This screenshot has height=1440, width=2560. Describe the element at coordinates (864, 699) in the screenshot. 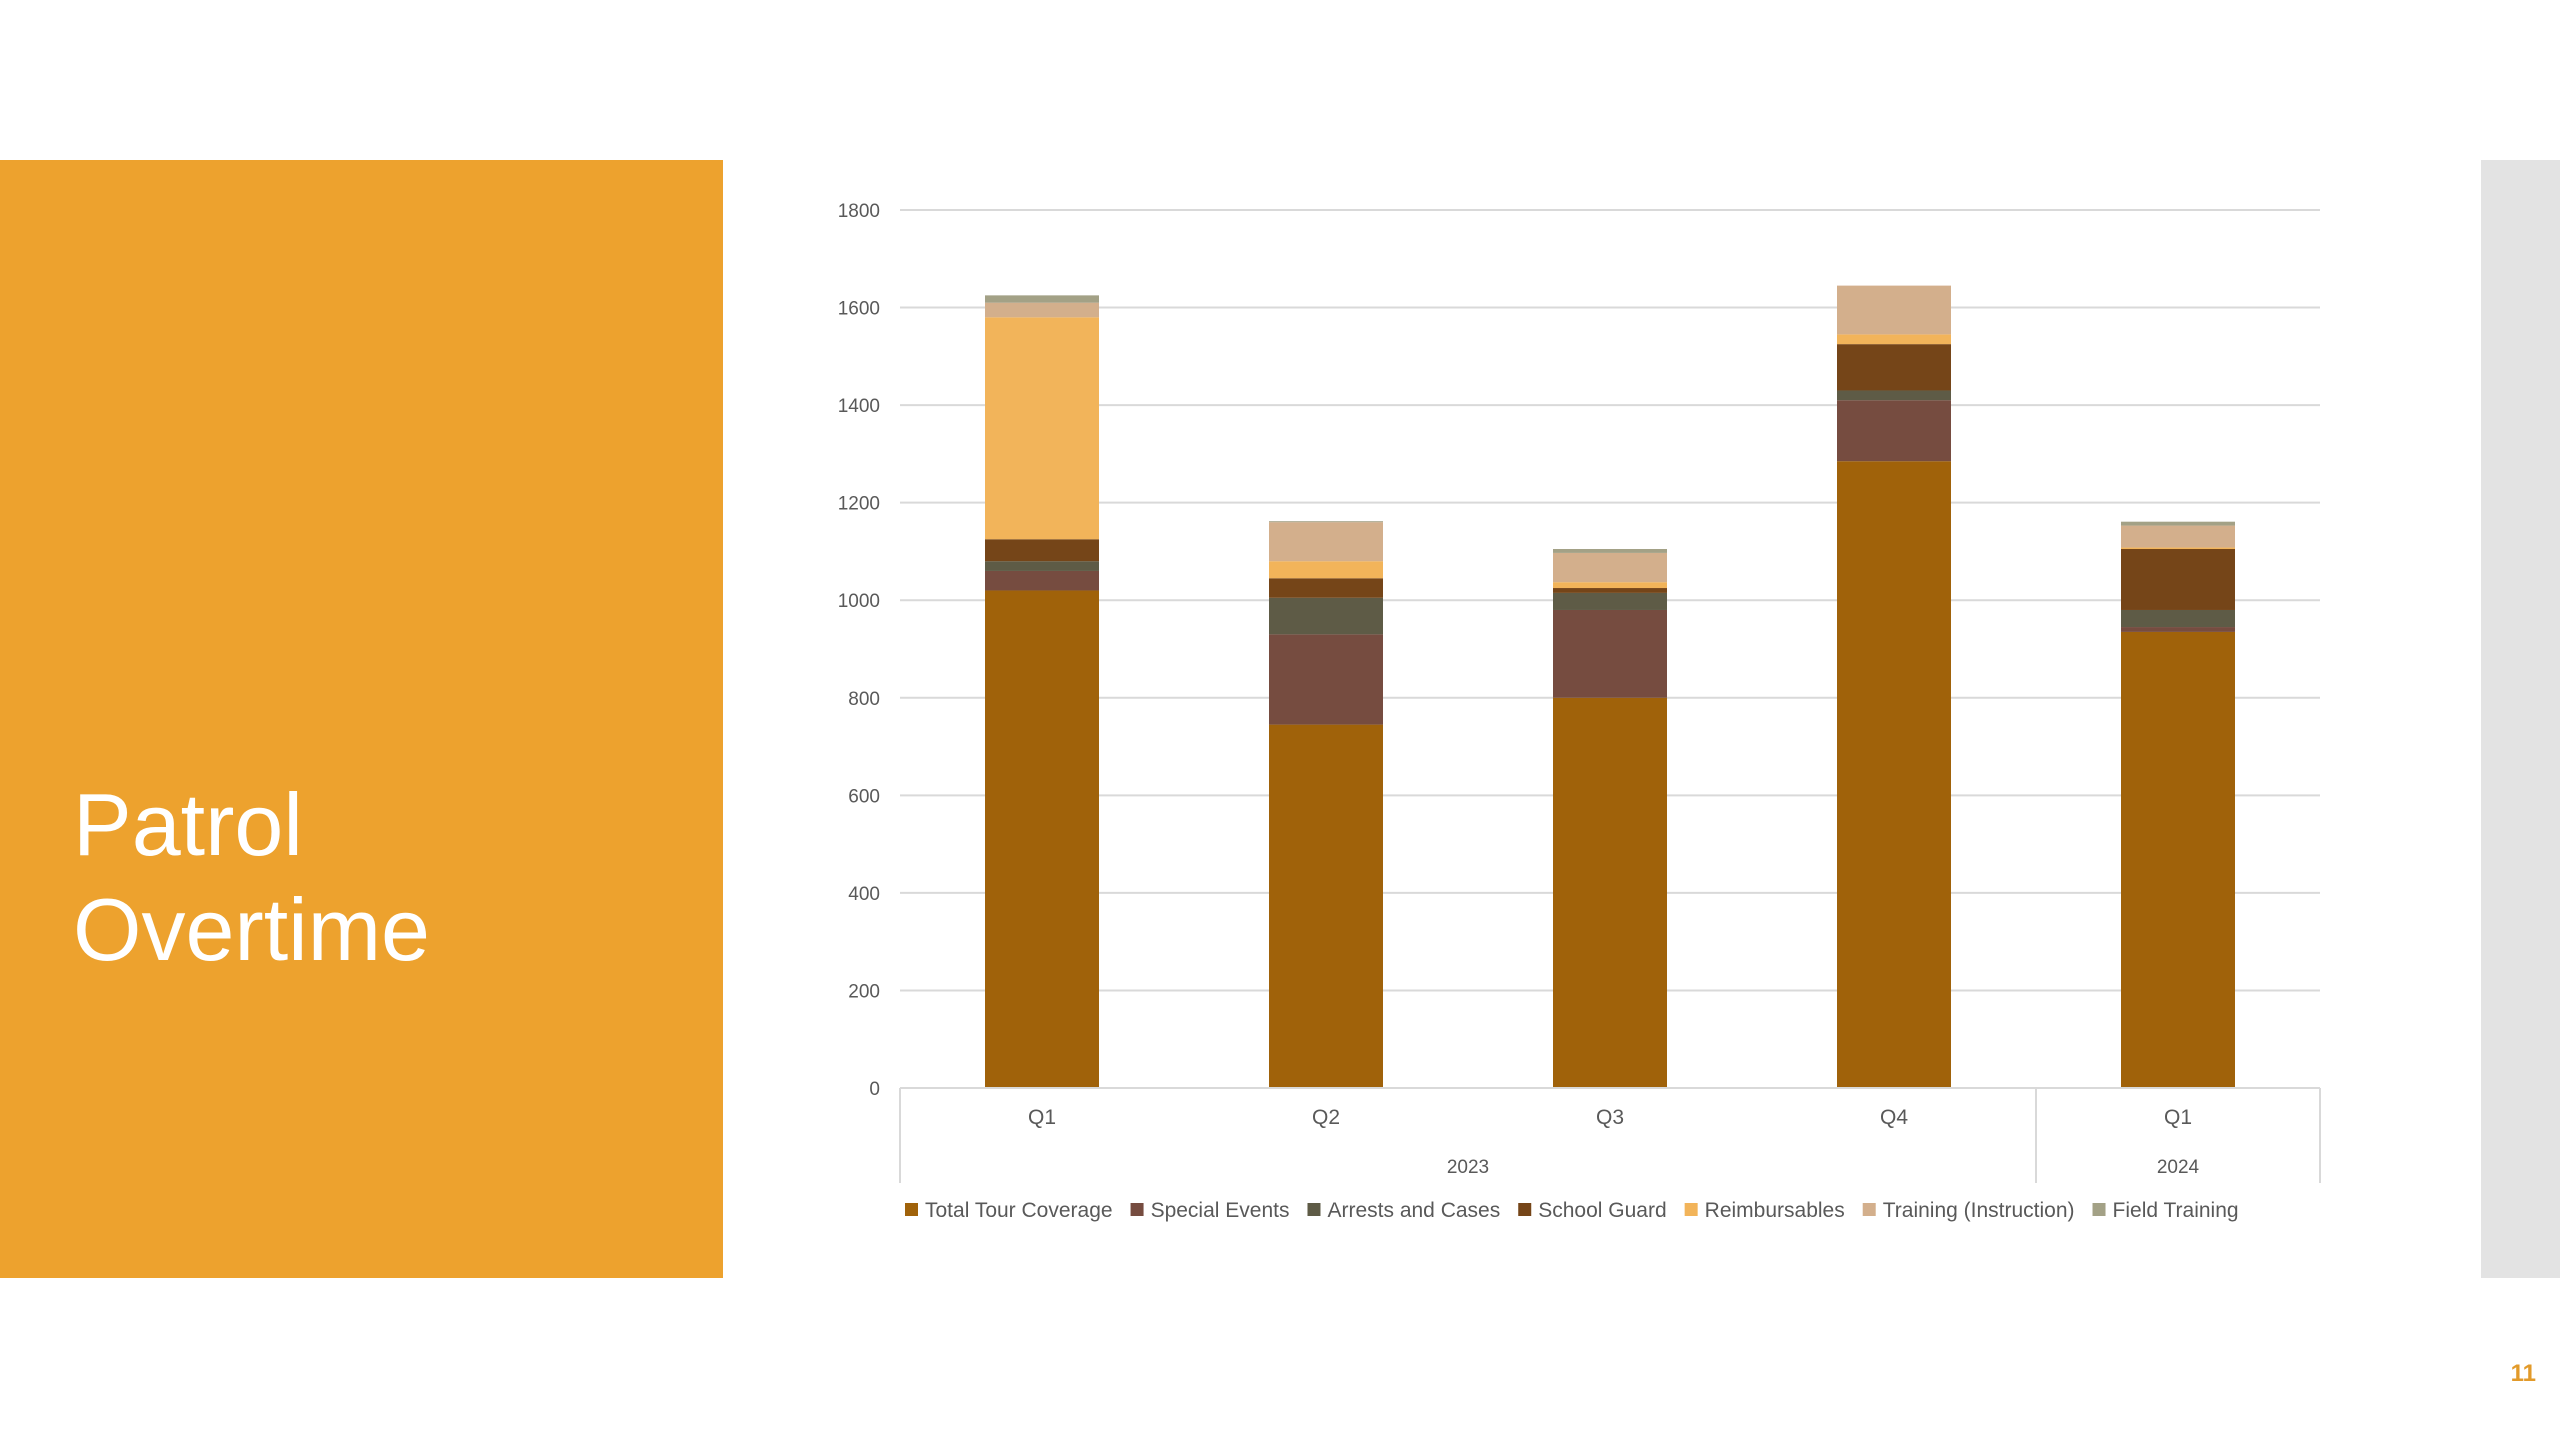

I see `y-tick-label: 800` at that location.